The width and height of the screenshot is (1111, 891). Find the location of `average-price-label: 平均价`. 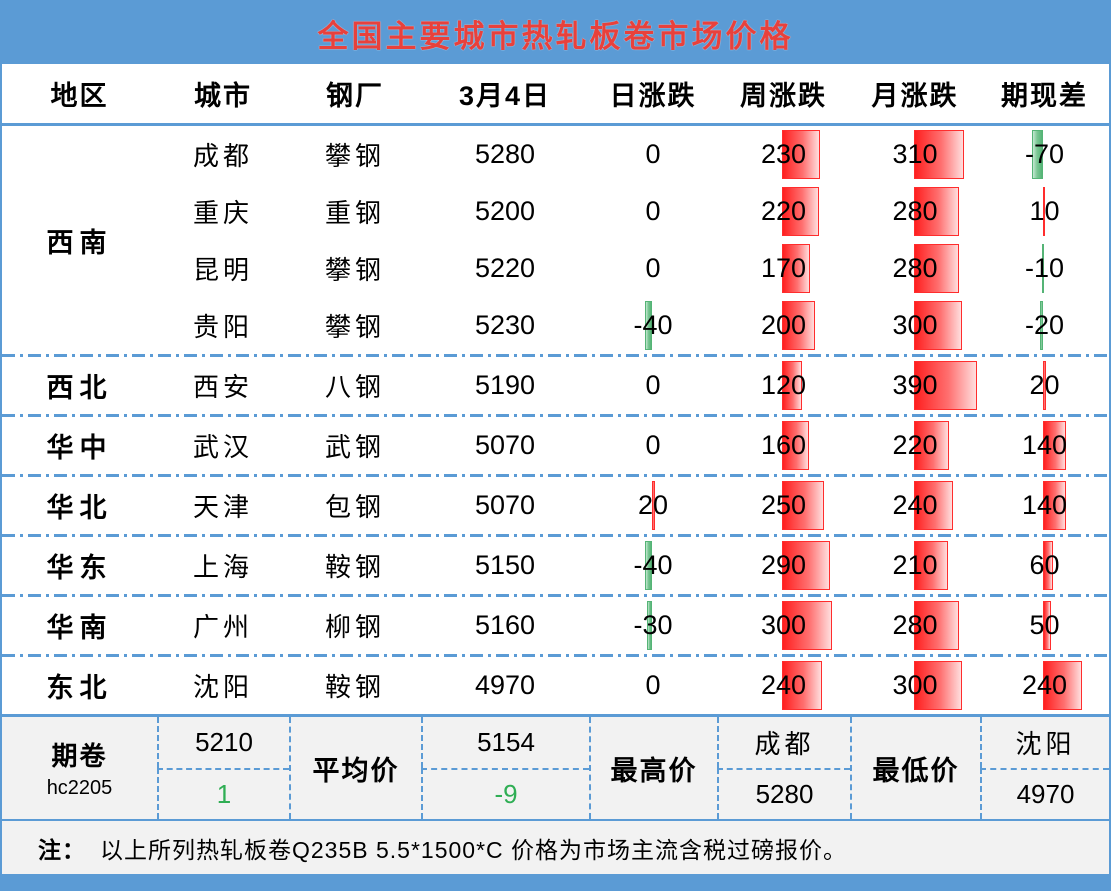

average-price-label: 平均价 is located at coordinates (355, 768).